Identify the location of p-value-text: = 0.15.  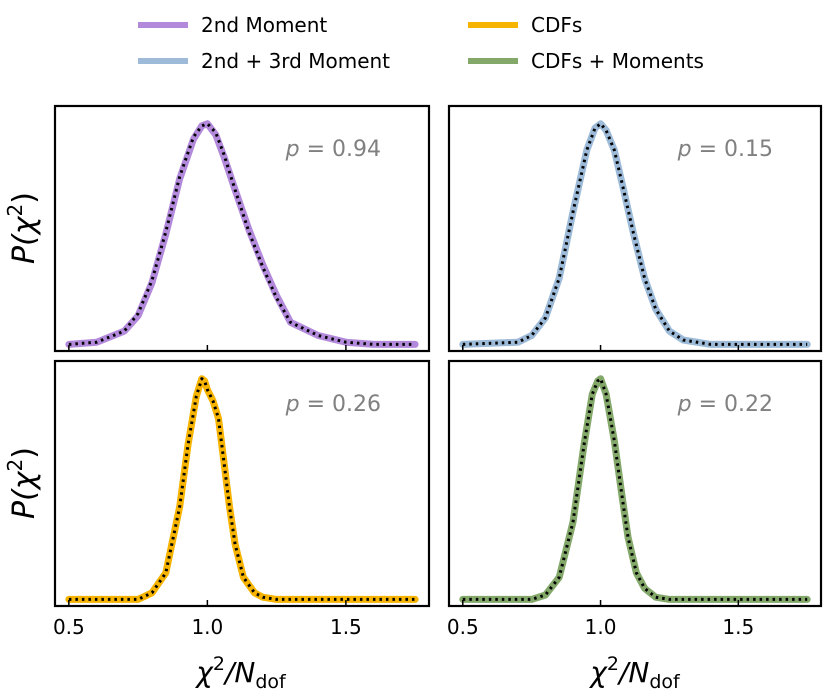
(732, 149).